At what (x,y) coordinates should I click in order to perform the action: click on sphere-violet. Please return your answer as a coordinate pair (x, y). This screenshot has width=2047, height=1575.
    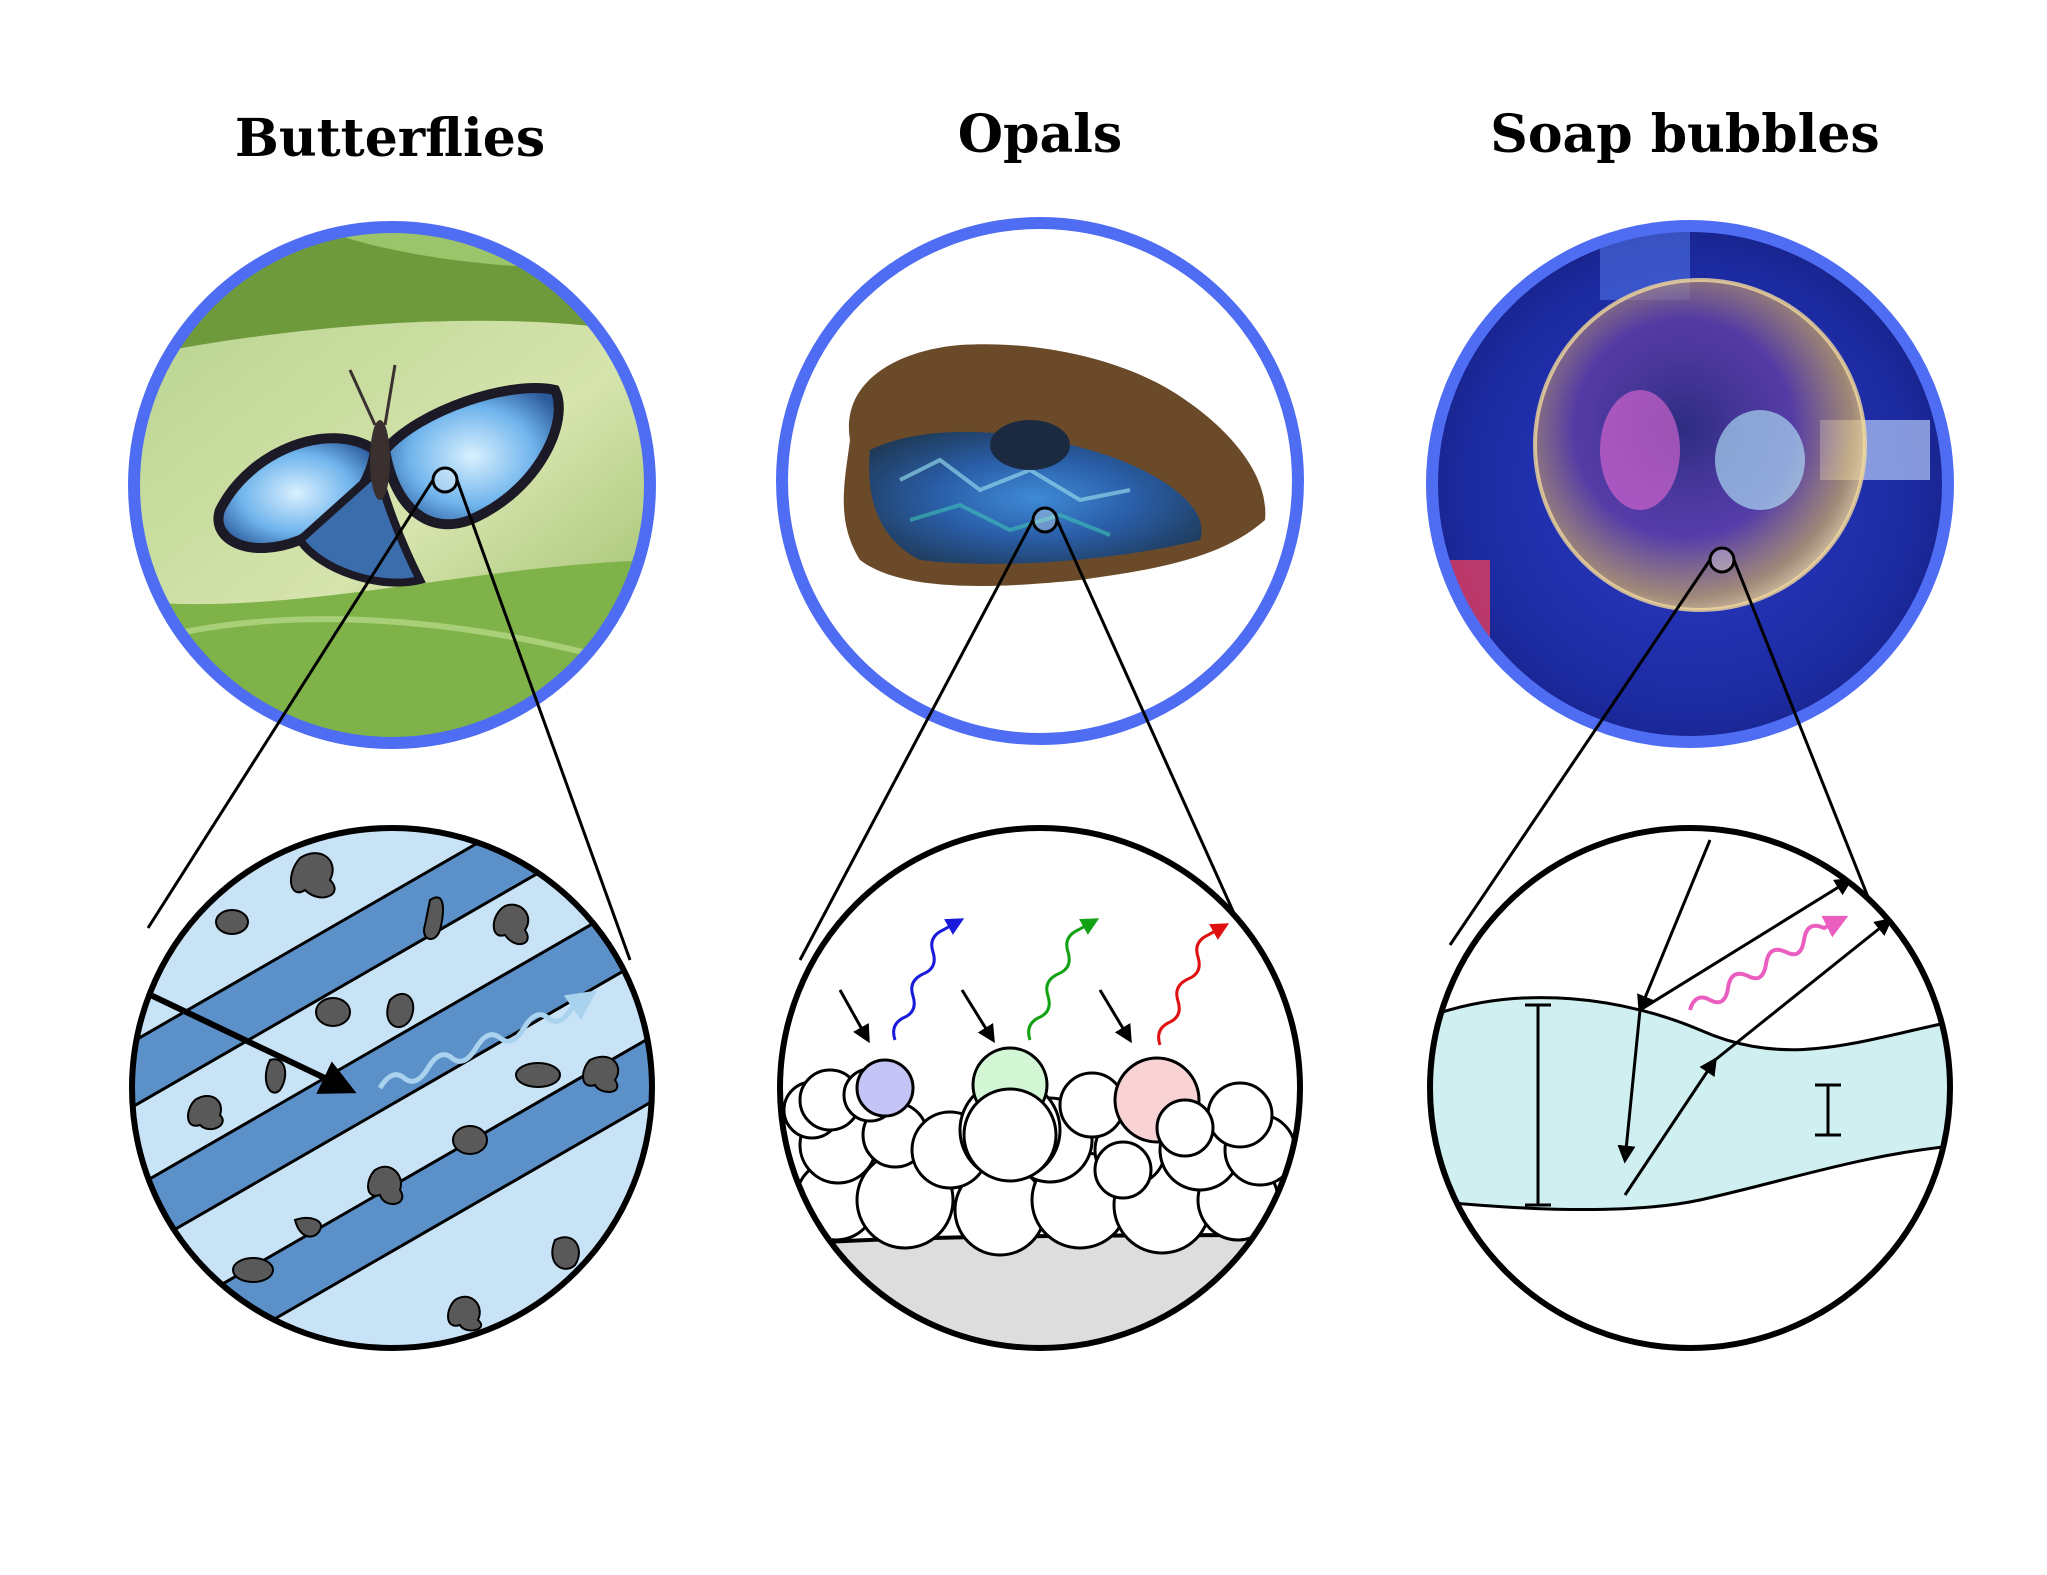
    Looking at the image, I should click on (885, 1088).